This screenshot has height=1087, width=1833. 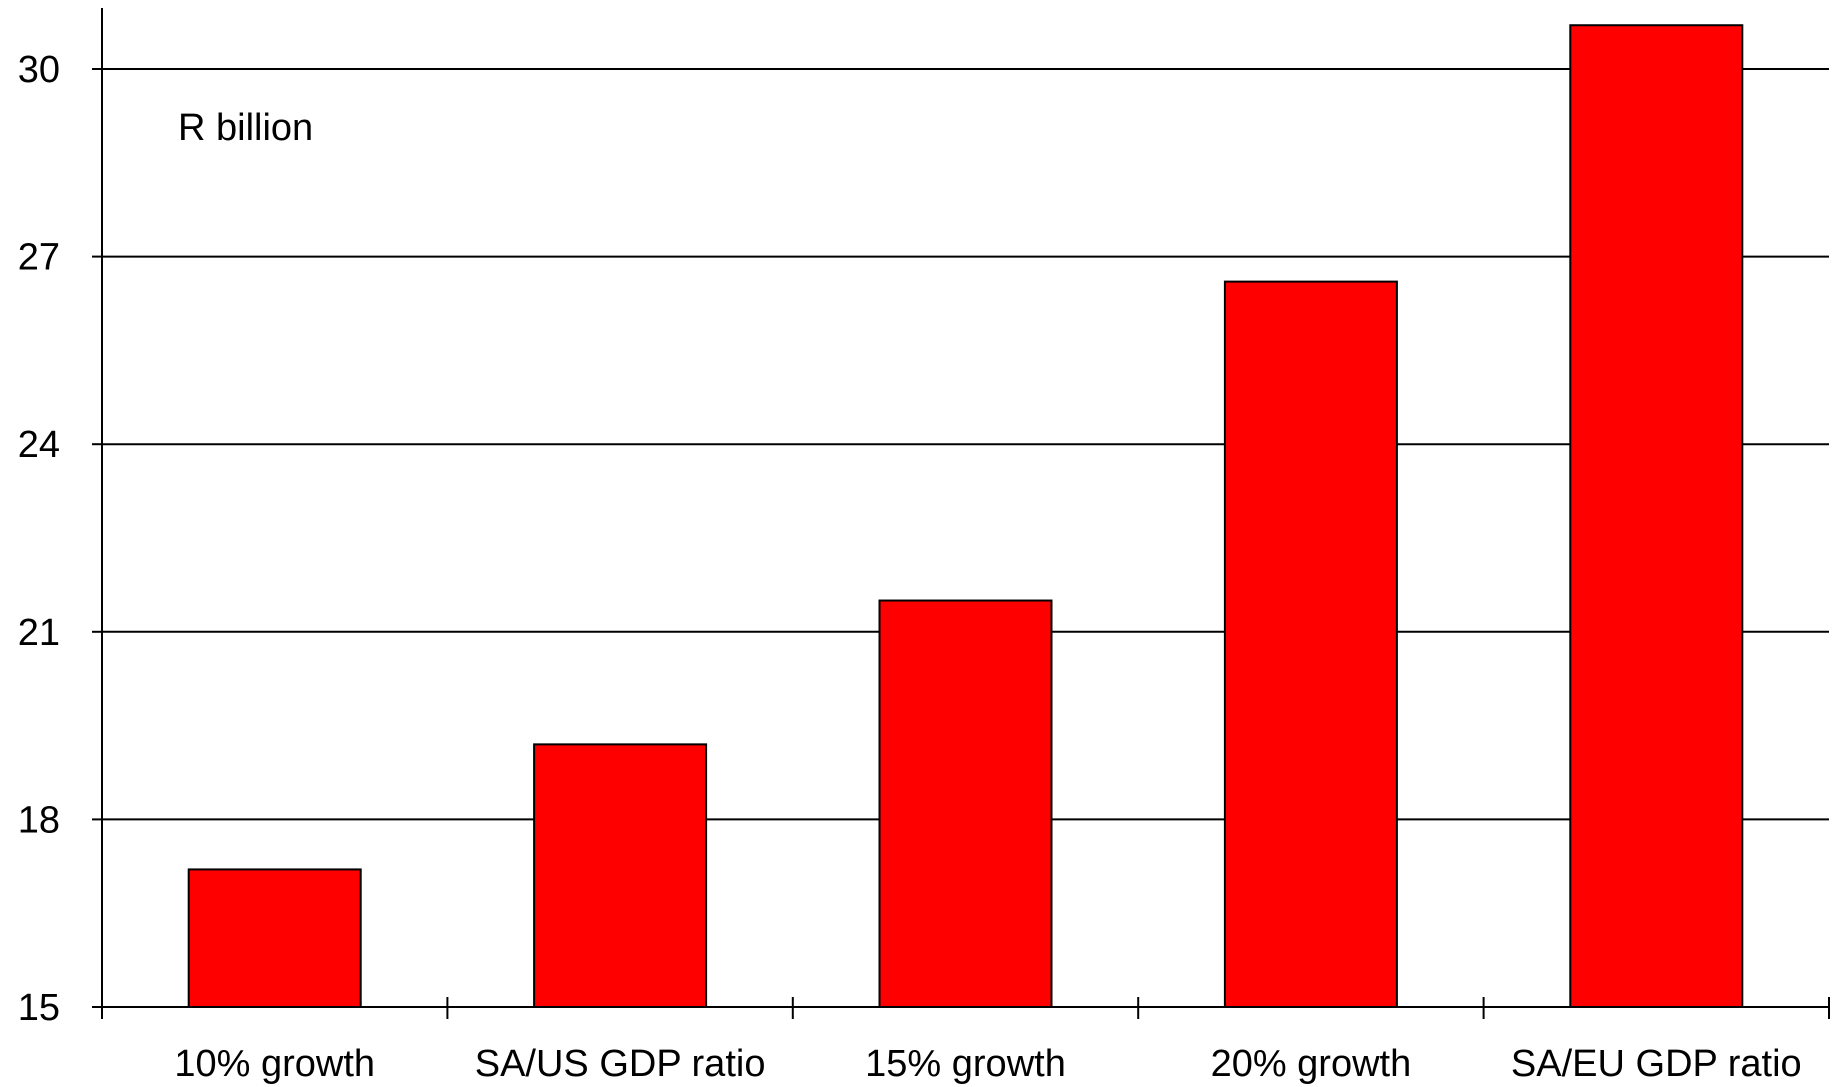 I want to click on y-tick-label: 15, so click(x=39, y=1008).